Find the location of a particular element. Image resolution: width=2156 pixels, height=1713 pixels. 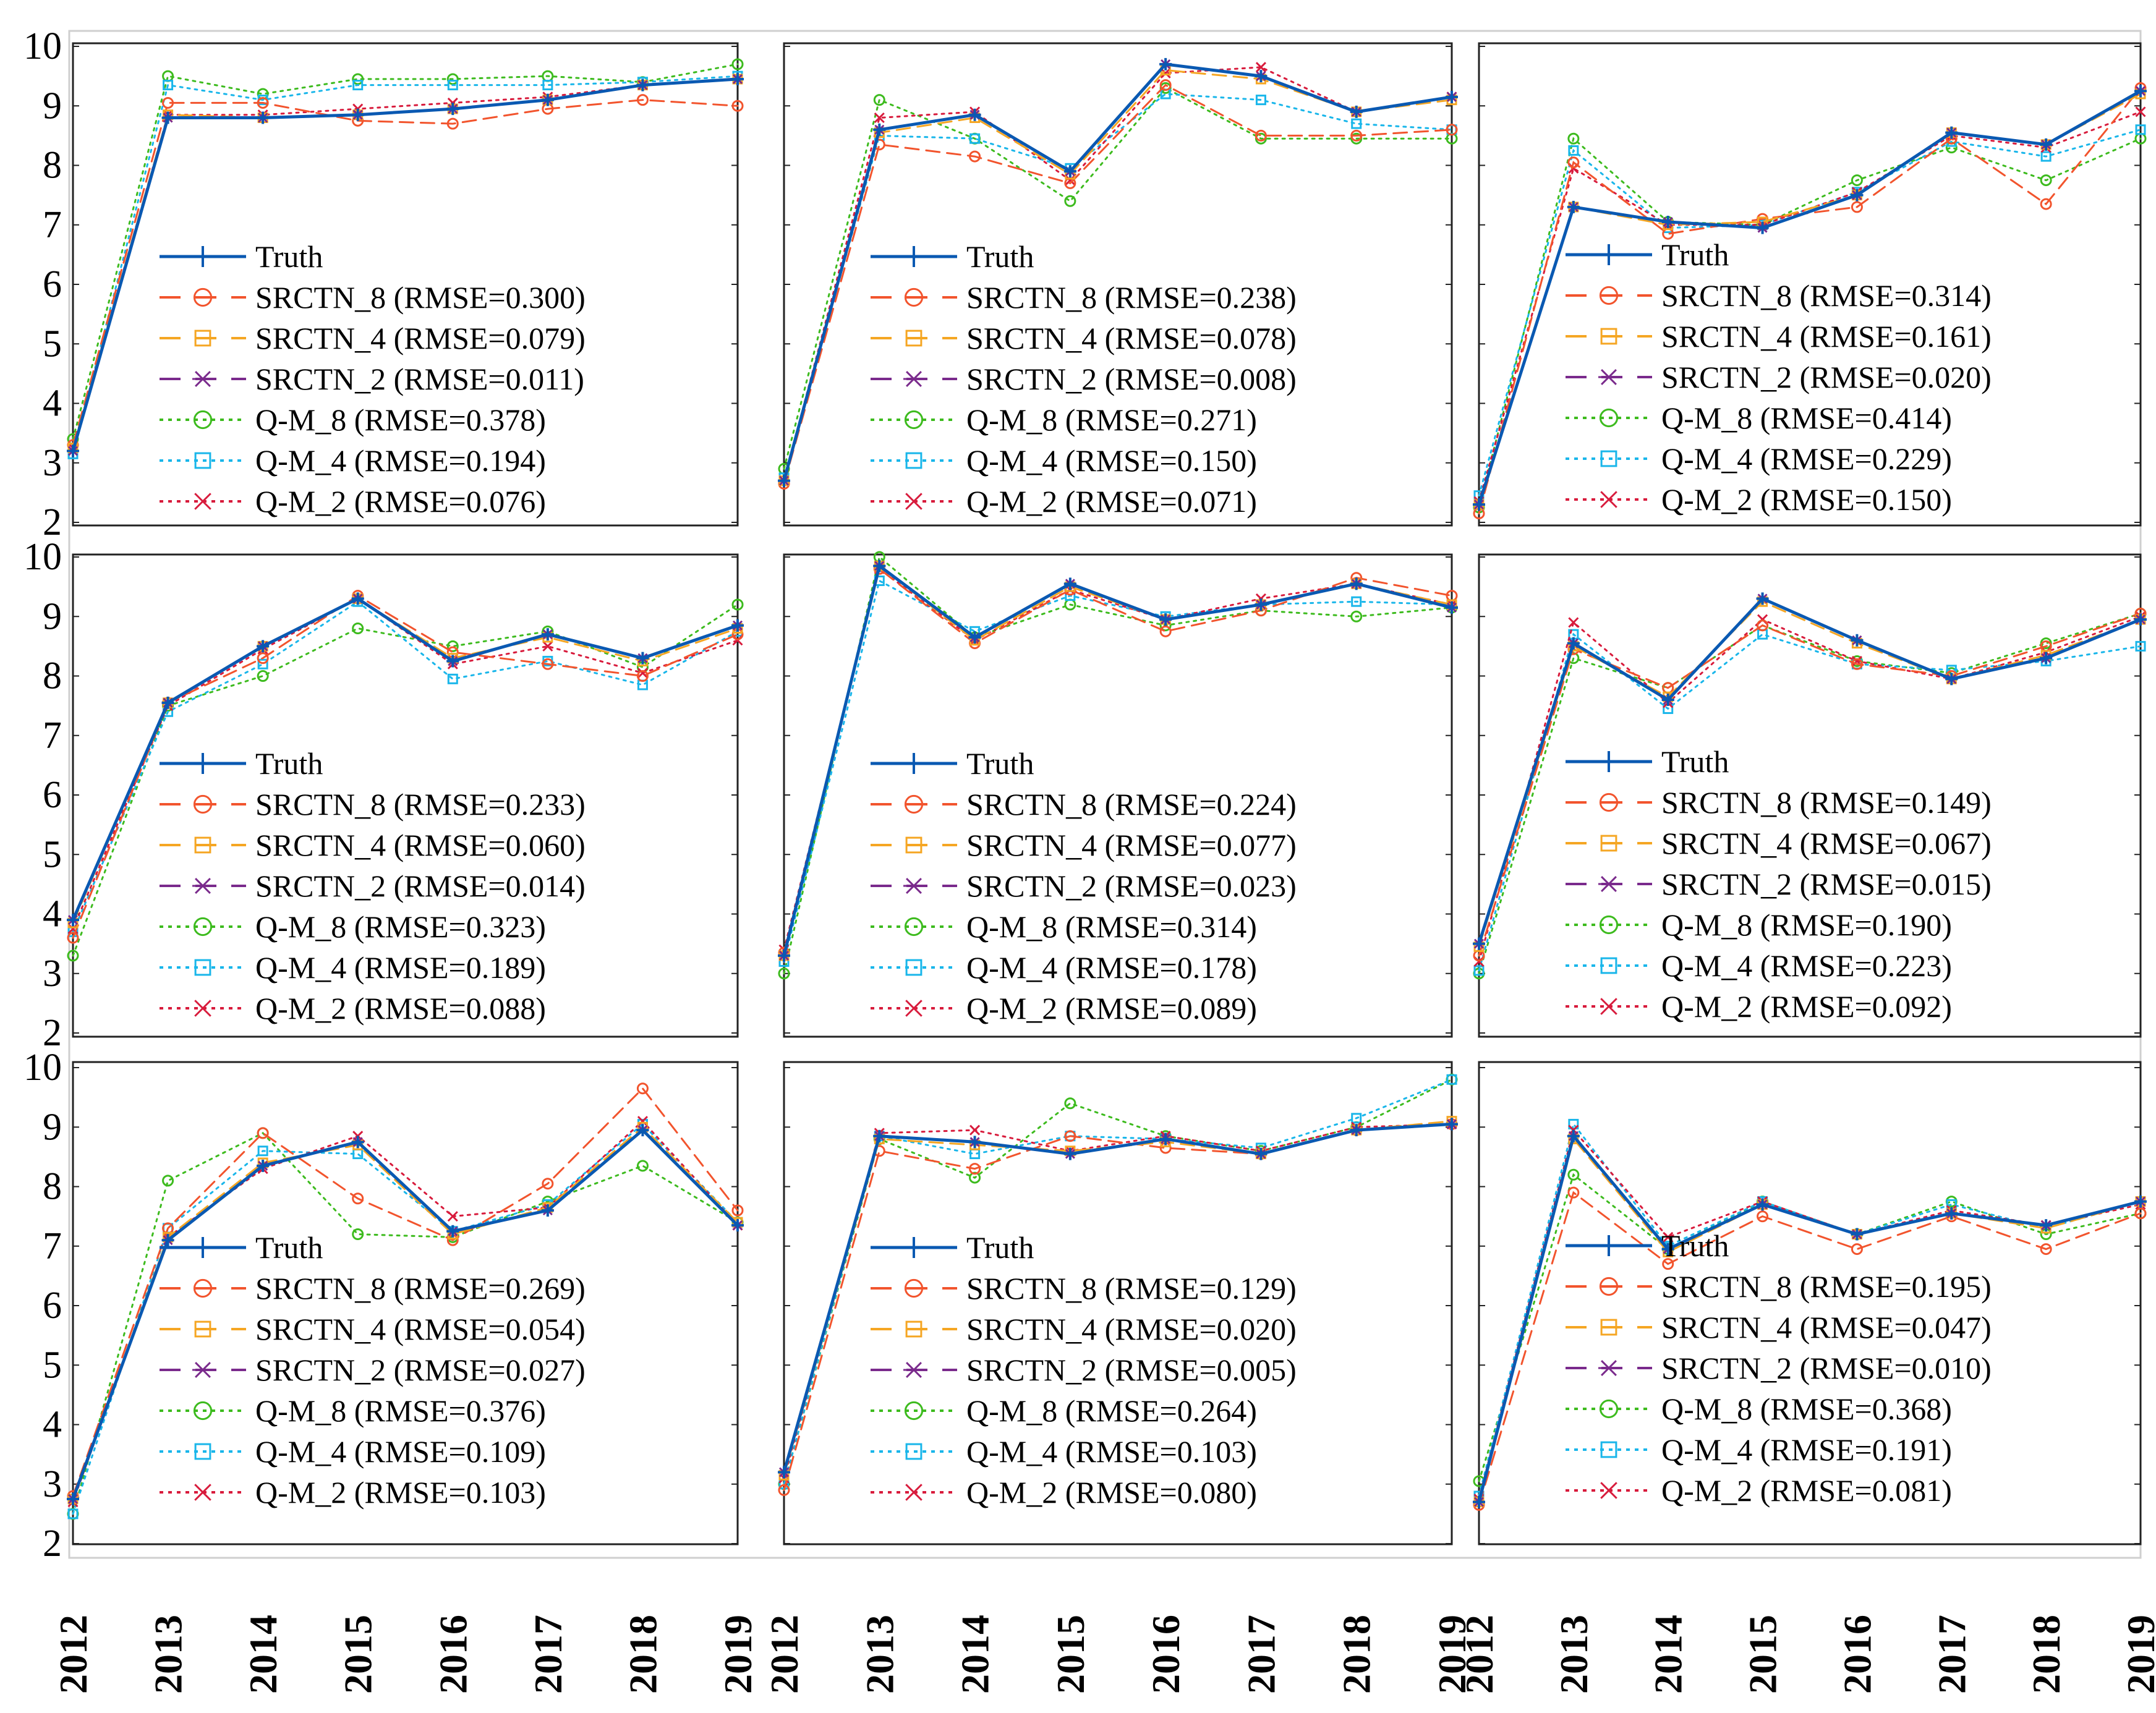

legend-label: SRCTN_2 (RMSE=0.027) is located at coordinates (421, 1370).